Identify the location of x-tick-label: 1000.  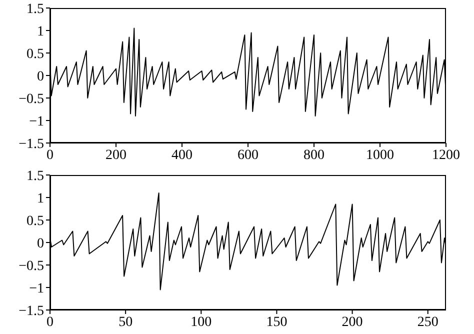
(380, 155).